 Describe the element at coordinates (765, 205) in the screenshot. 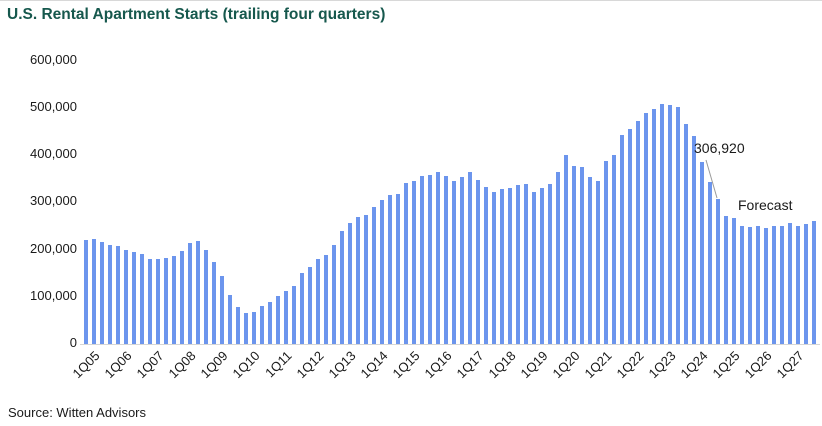

I see `forecast-label: Forecast` at that location.